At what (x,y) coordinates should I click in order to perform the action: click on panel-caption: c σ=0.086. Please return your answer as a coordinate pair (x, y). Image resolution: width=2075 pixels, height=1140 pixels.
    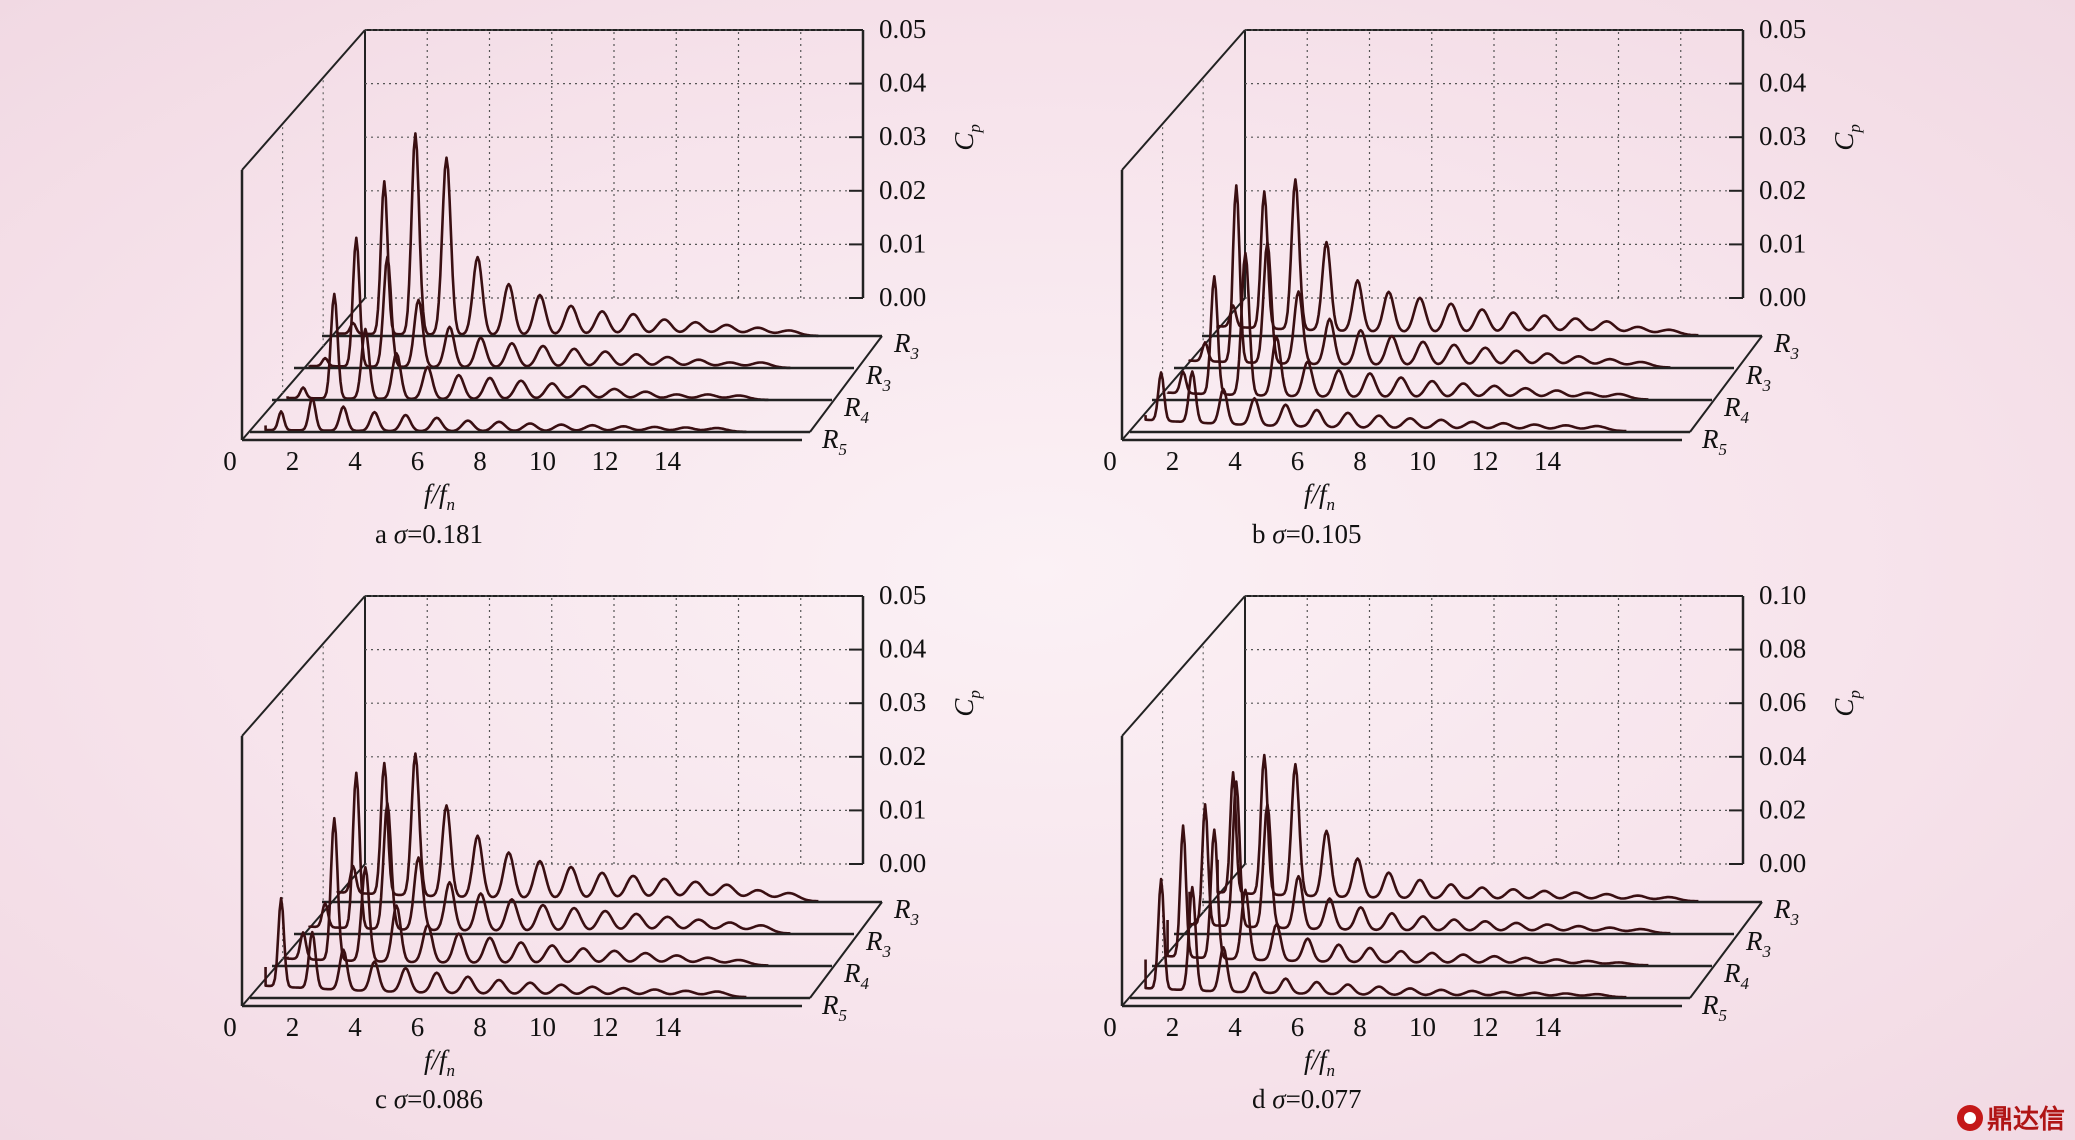
    Looking at the image, I should click on (429, 1099).